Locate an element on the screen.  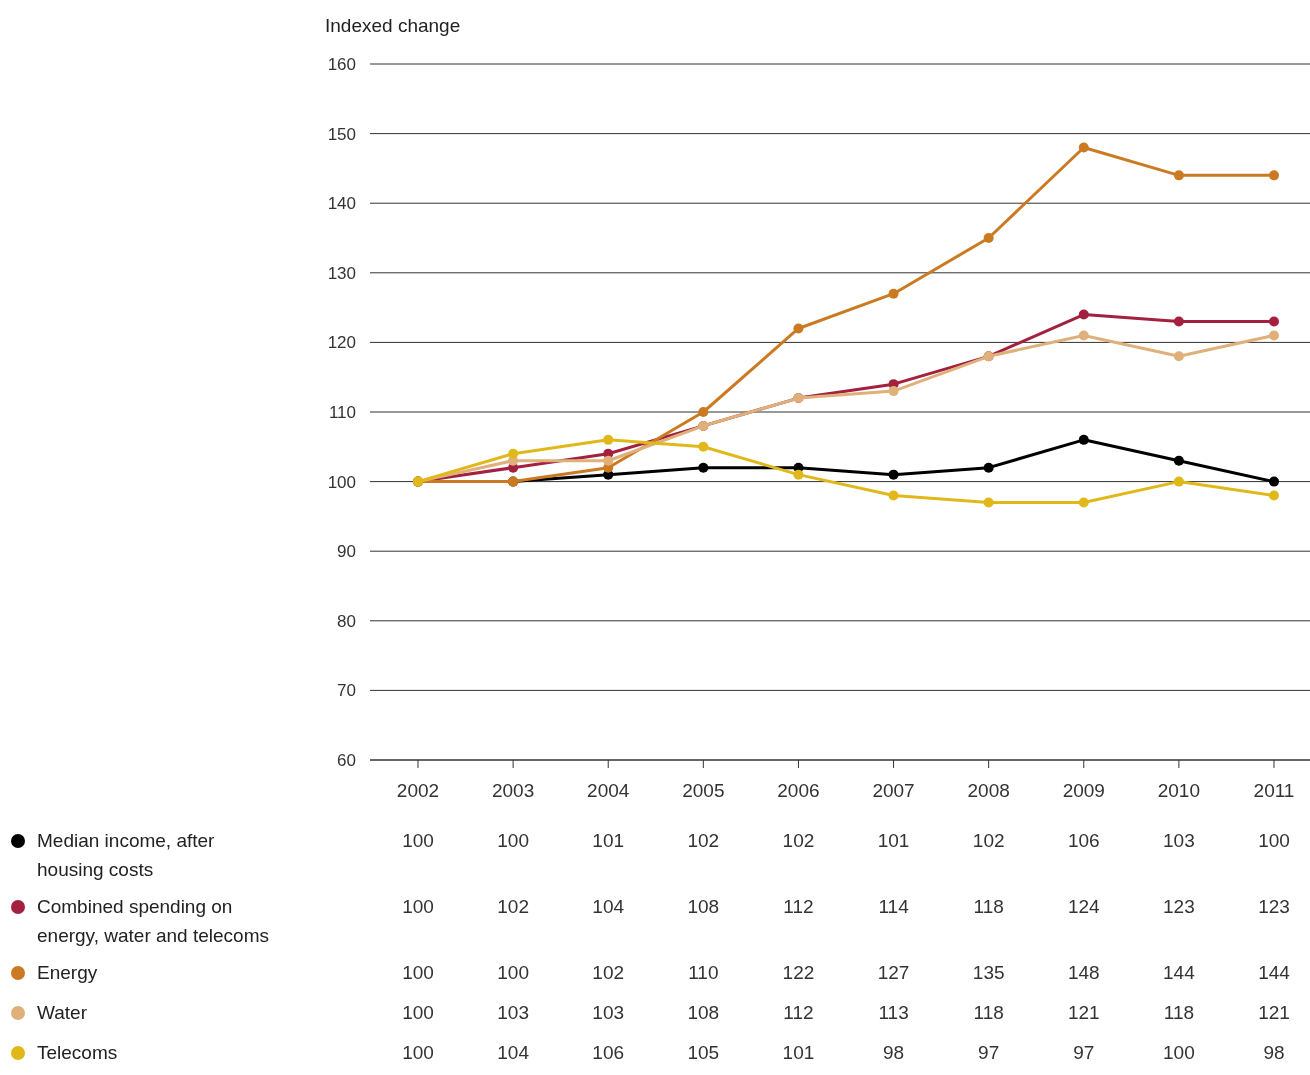
y-tick-label: 60 is located at coordinates (346, 760).